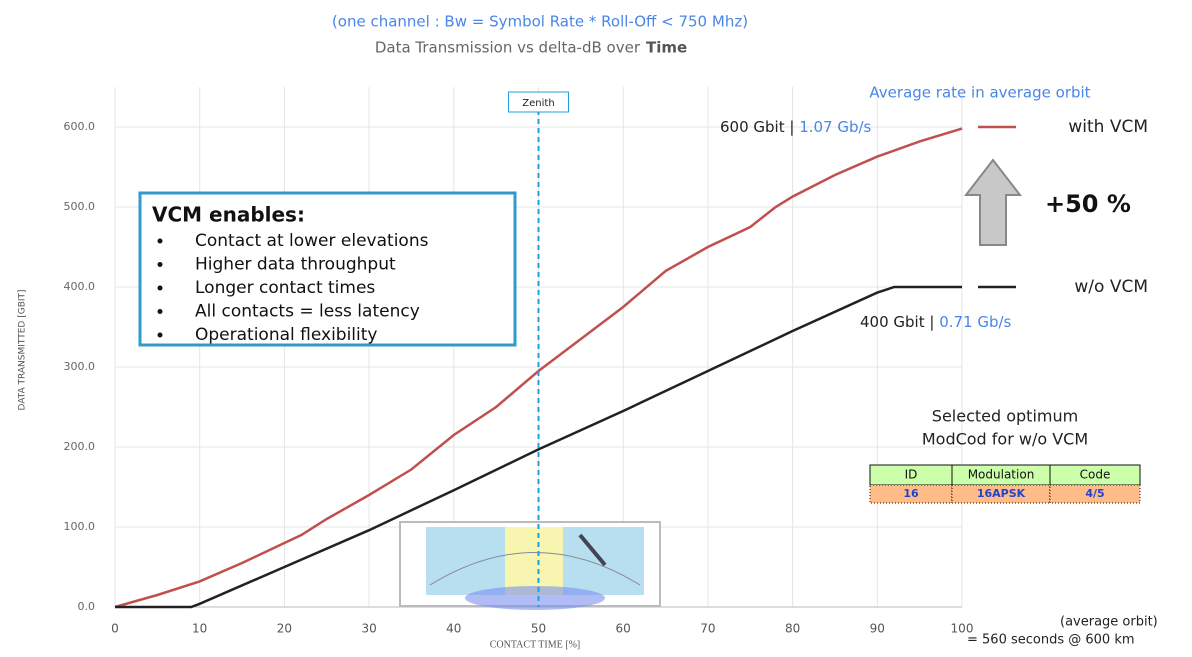 This screenshot has width=1192, height=657. Describe the element at coordinates (1005, 439) in the screenshot. I see `modcod-title: ModCod for w/o VCM` at that location.